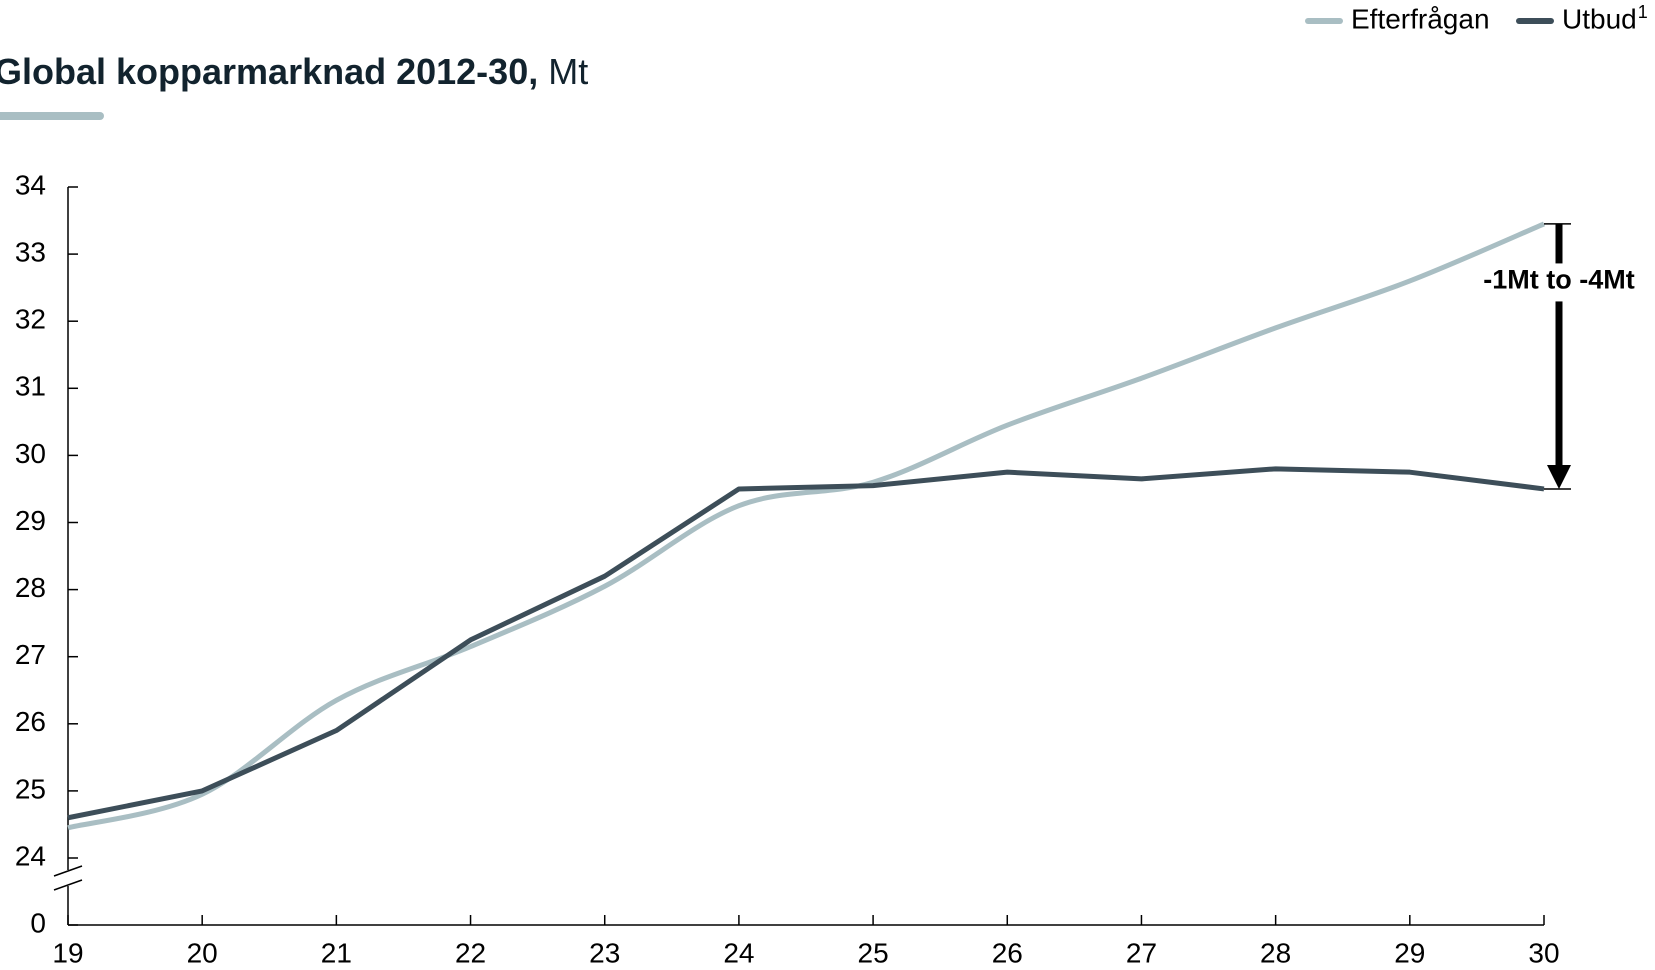 The width and height of the screenshot is (1655, 970). What do you see at coordinates (568, 71) in the screenshot?
I see `title-unit: Mt` at bounding box center [568, 71].